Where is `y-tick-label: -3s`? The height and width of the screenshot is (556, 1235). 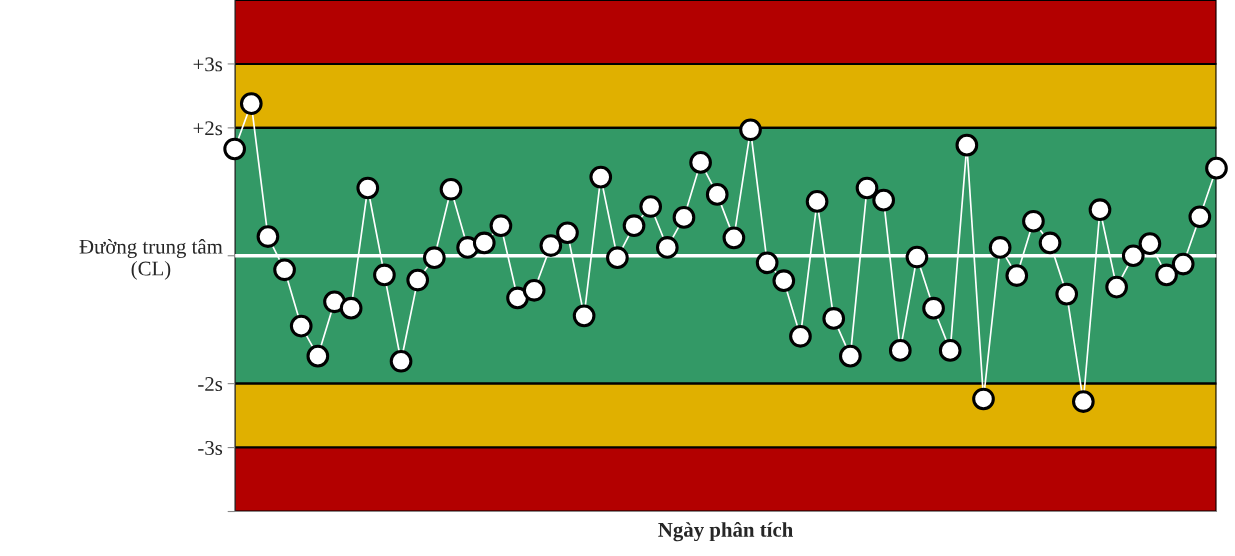
y-tick-label: -3s is located at coordinates (210, 448).